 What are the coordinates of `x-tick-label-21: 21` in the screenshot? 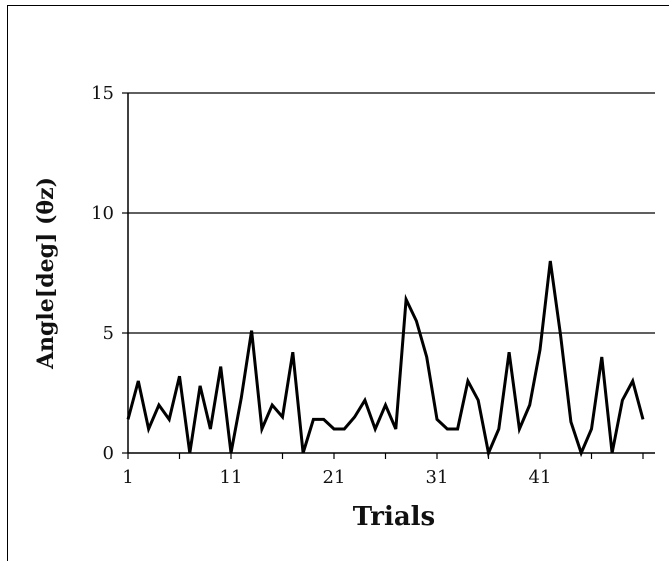 It's located at (334, 477).